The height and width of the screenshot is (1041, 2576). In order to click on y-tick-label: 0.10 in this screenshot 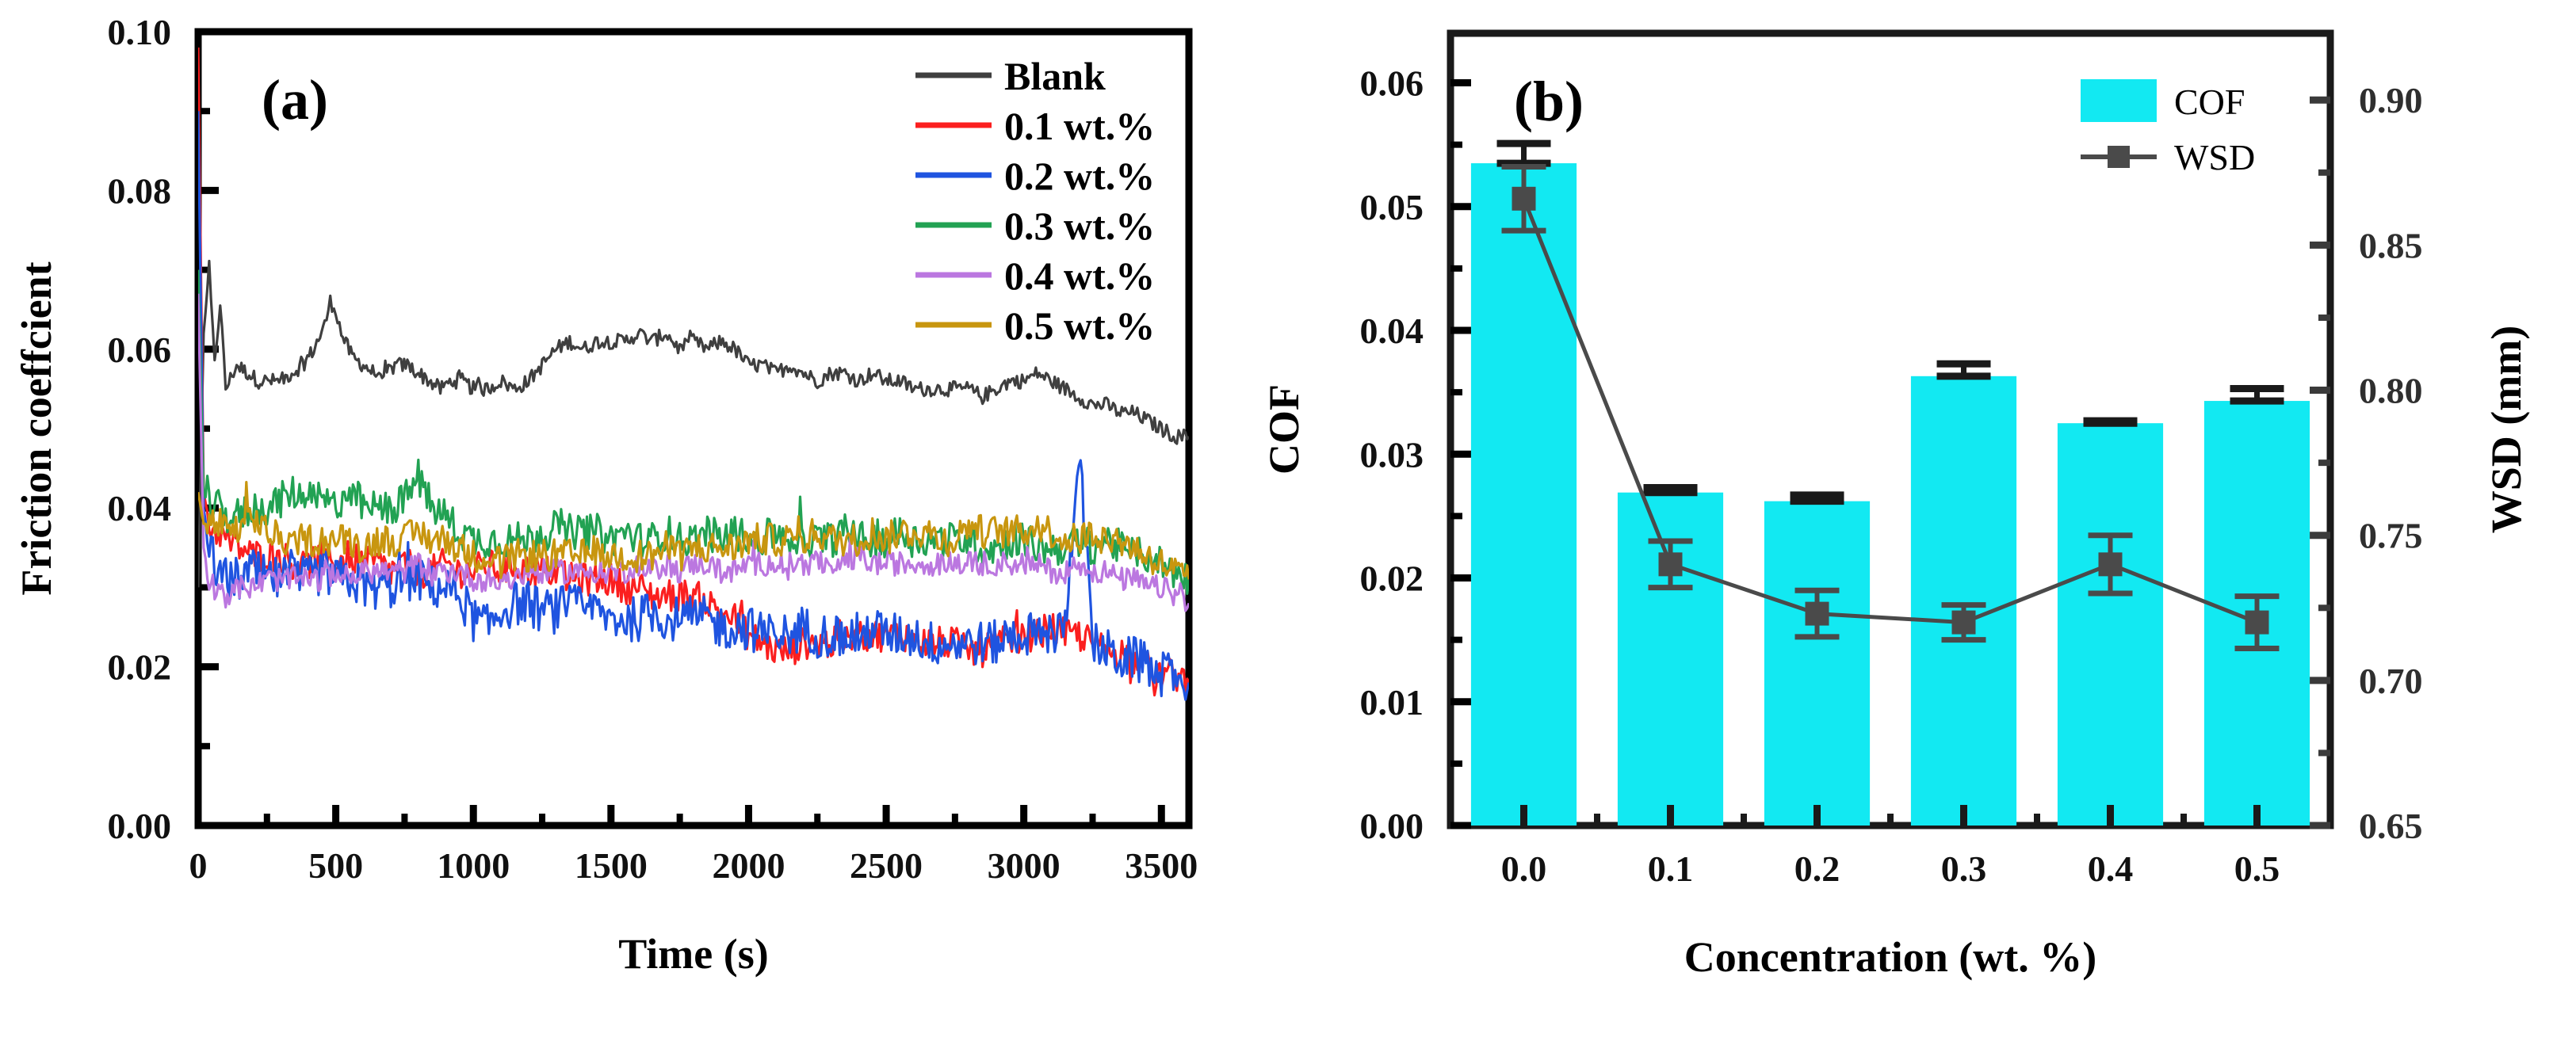, I will do `click(140, 32)`.